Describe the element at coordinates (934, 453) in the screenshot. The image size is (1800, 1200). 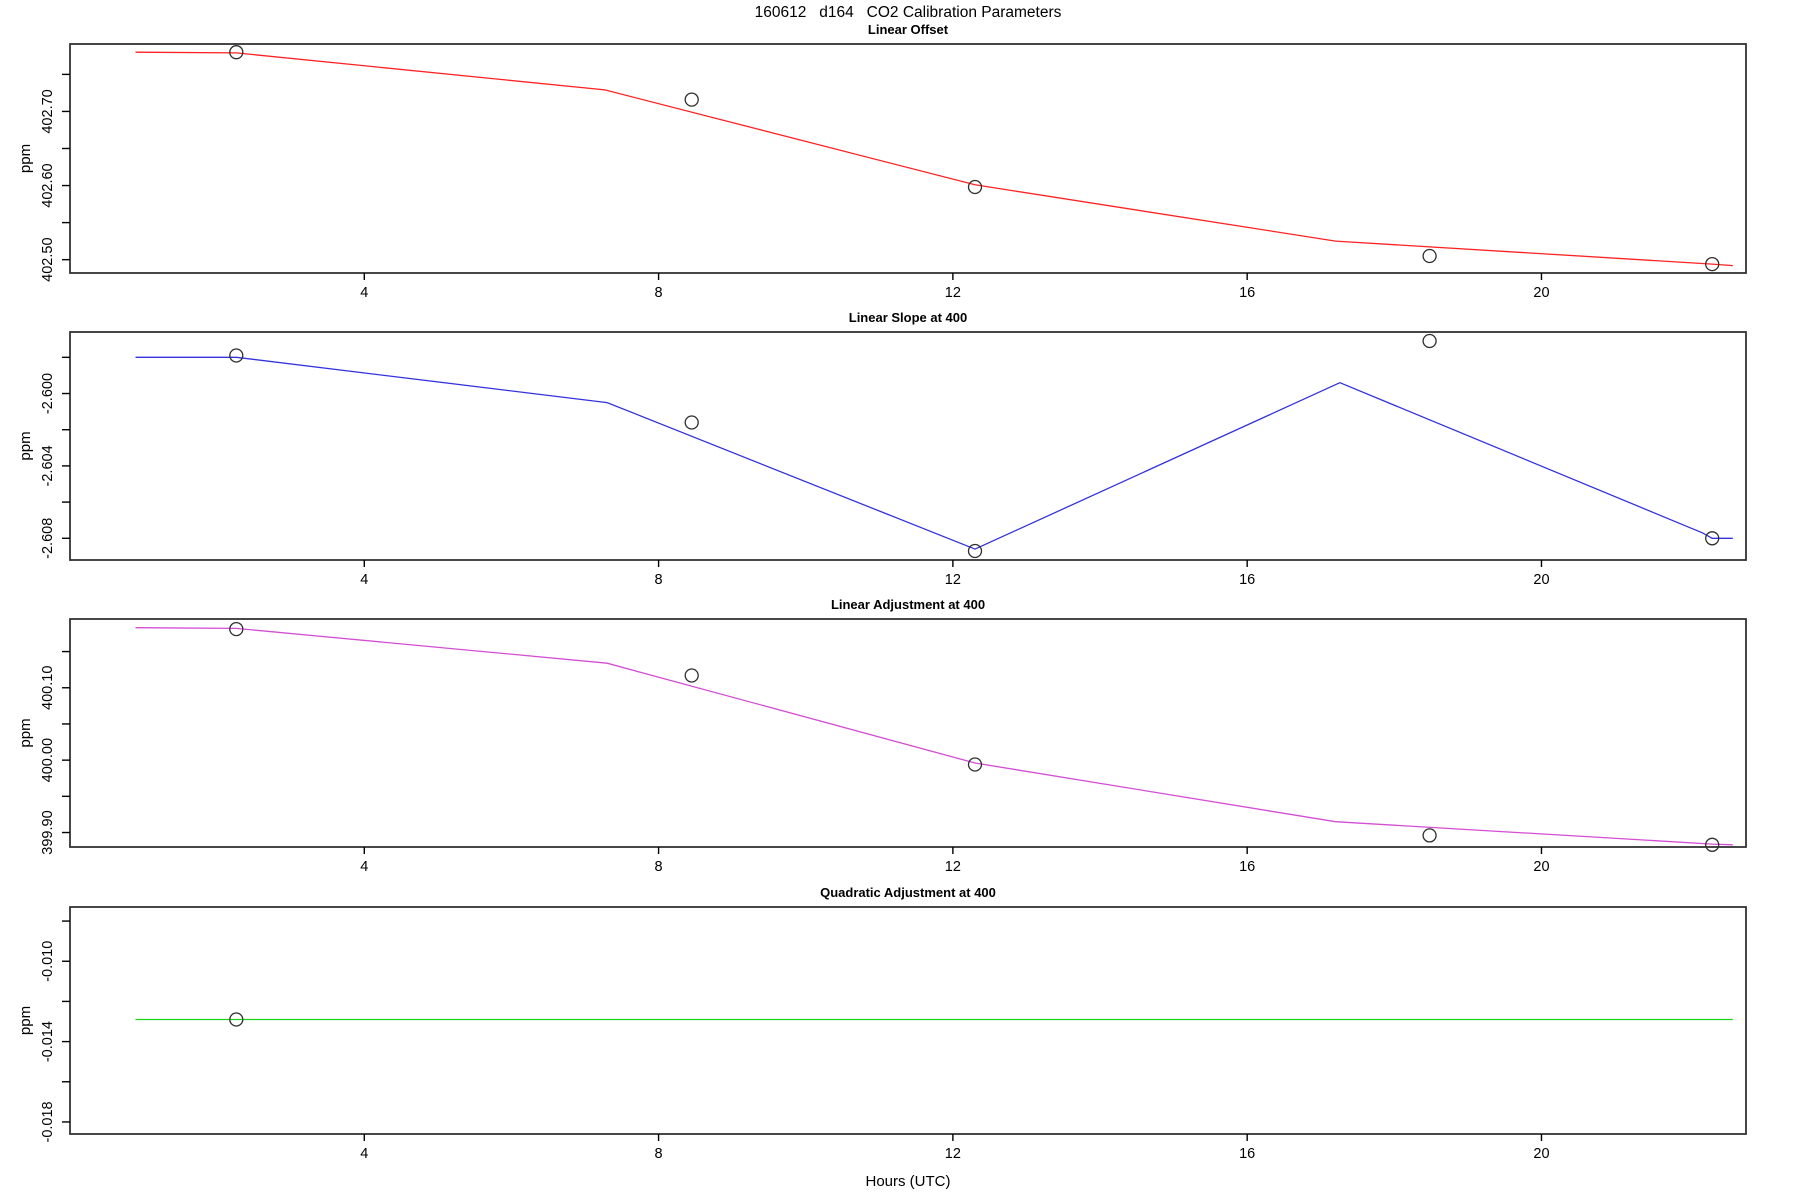
I see `series-line` at that location.